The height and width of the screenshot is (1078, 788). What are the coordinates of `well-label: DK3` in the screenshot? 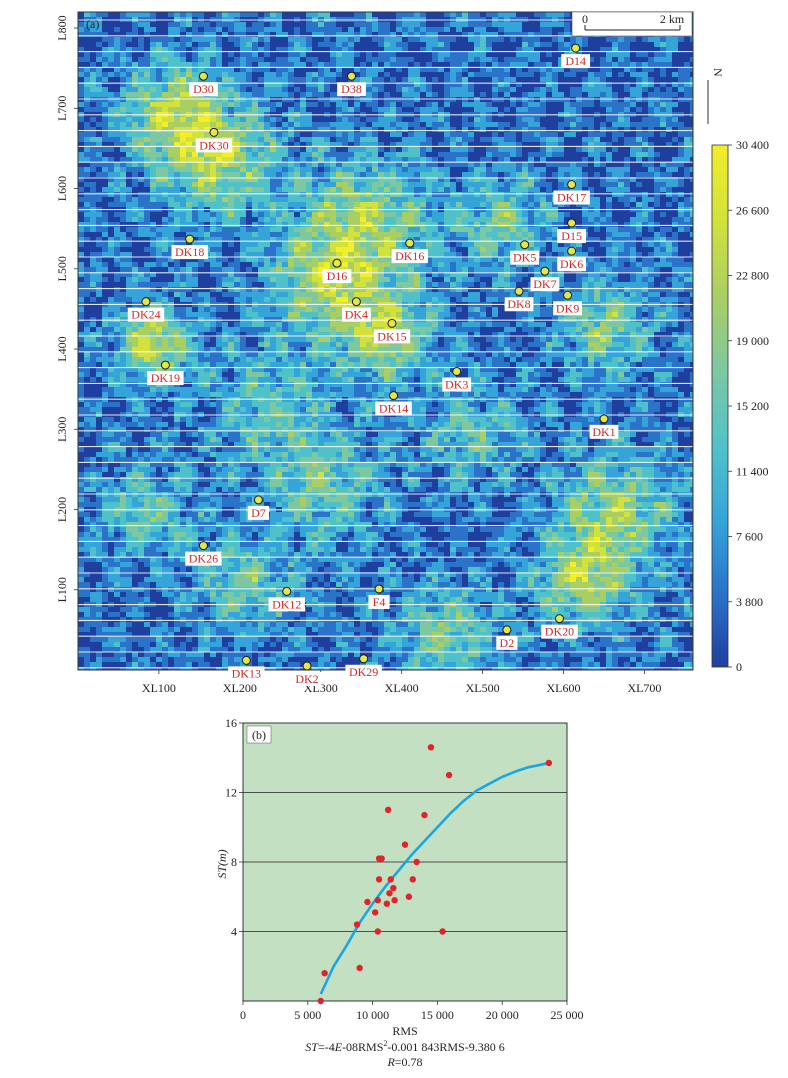 It's located at (456, 384).